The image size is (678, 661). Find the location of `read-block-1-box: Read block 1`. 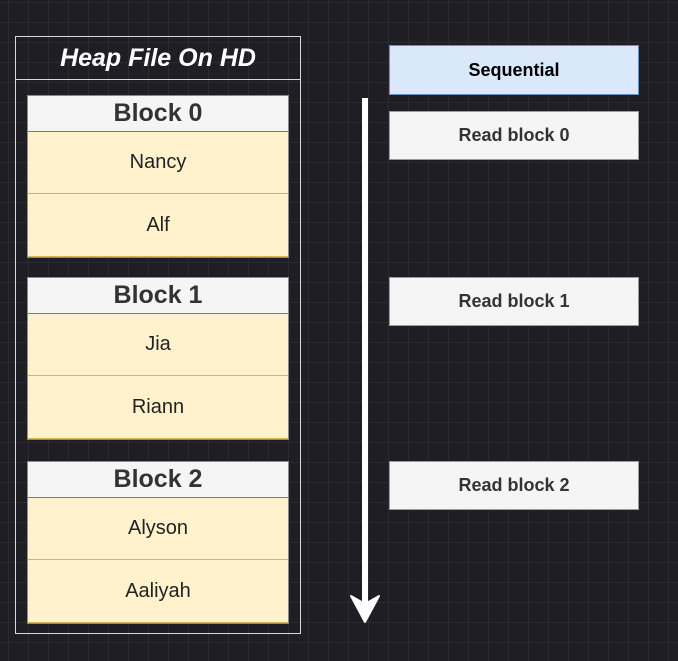

read-block-1-box: Read block 1 is located at coordinates (514, 301).